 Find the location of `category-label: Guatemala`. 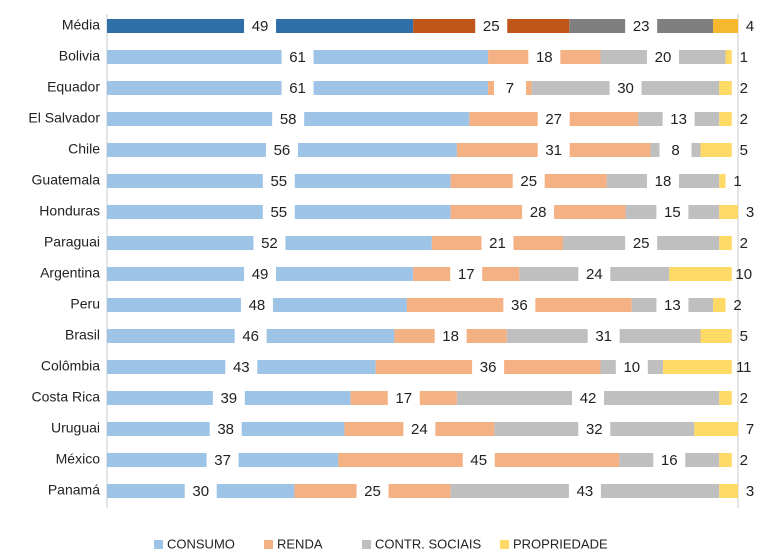

category-label: Guatemala is located at coordinates (66, 180).